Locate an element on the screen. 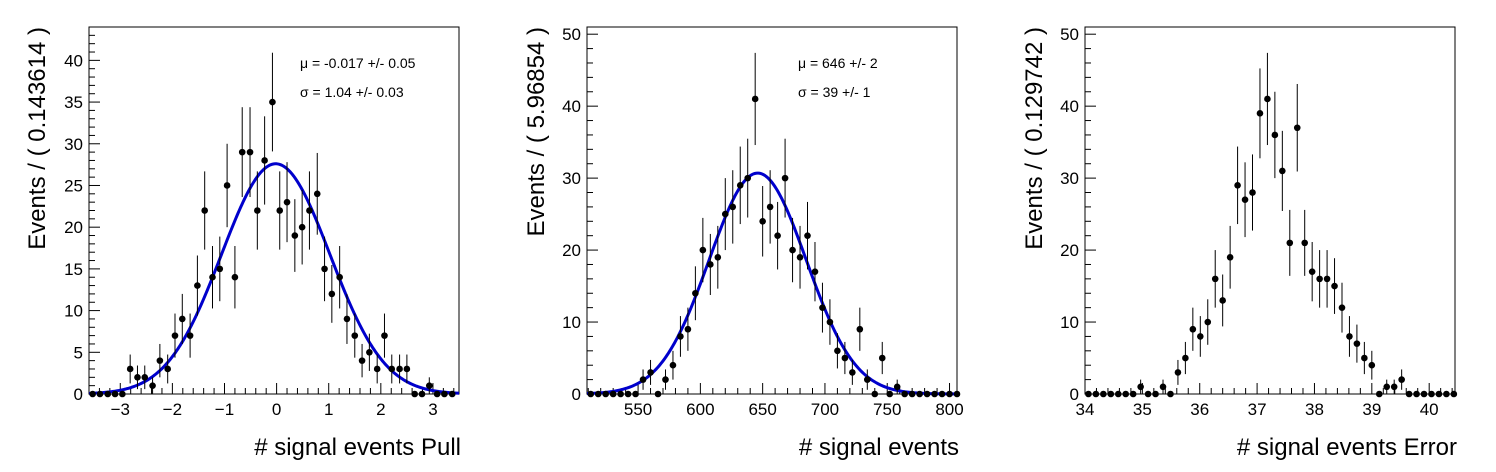 This screenshot has width=1496, height=472. x-tick-label: 800 is located at coordinates (949, 409).